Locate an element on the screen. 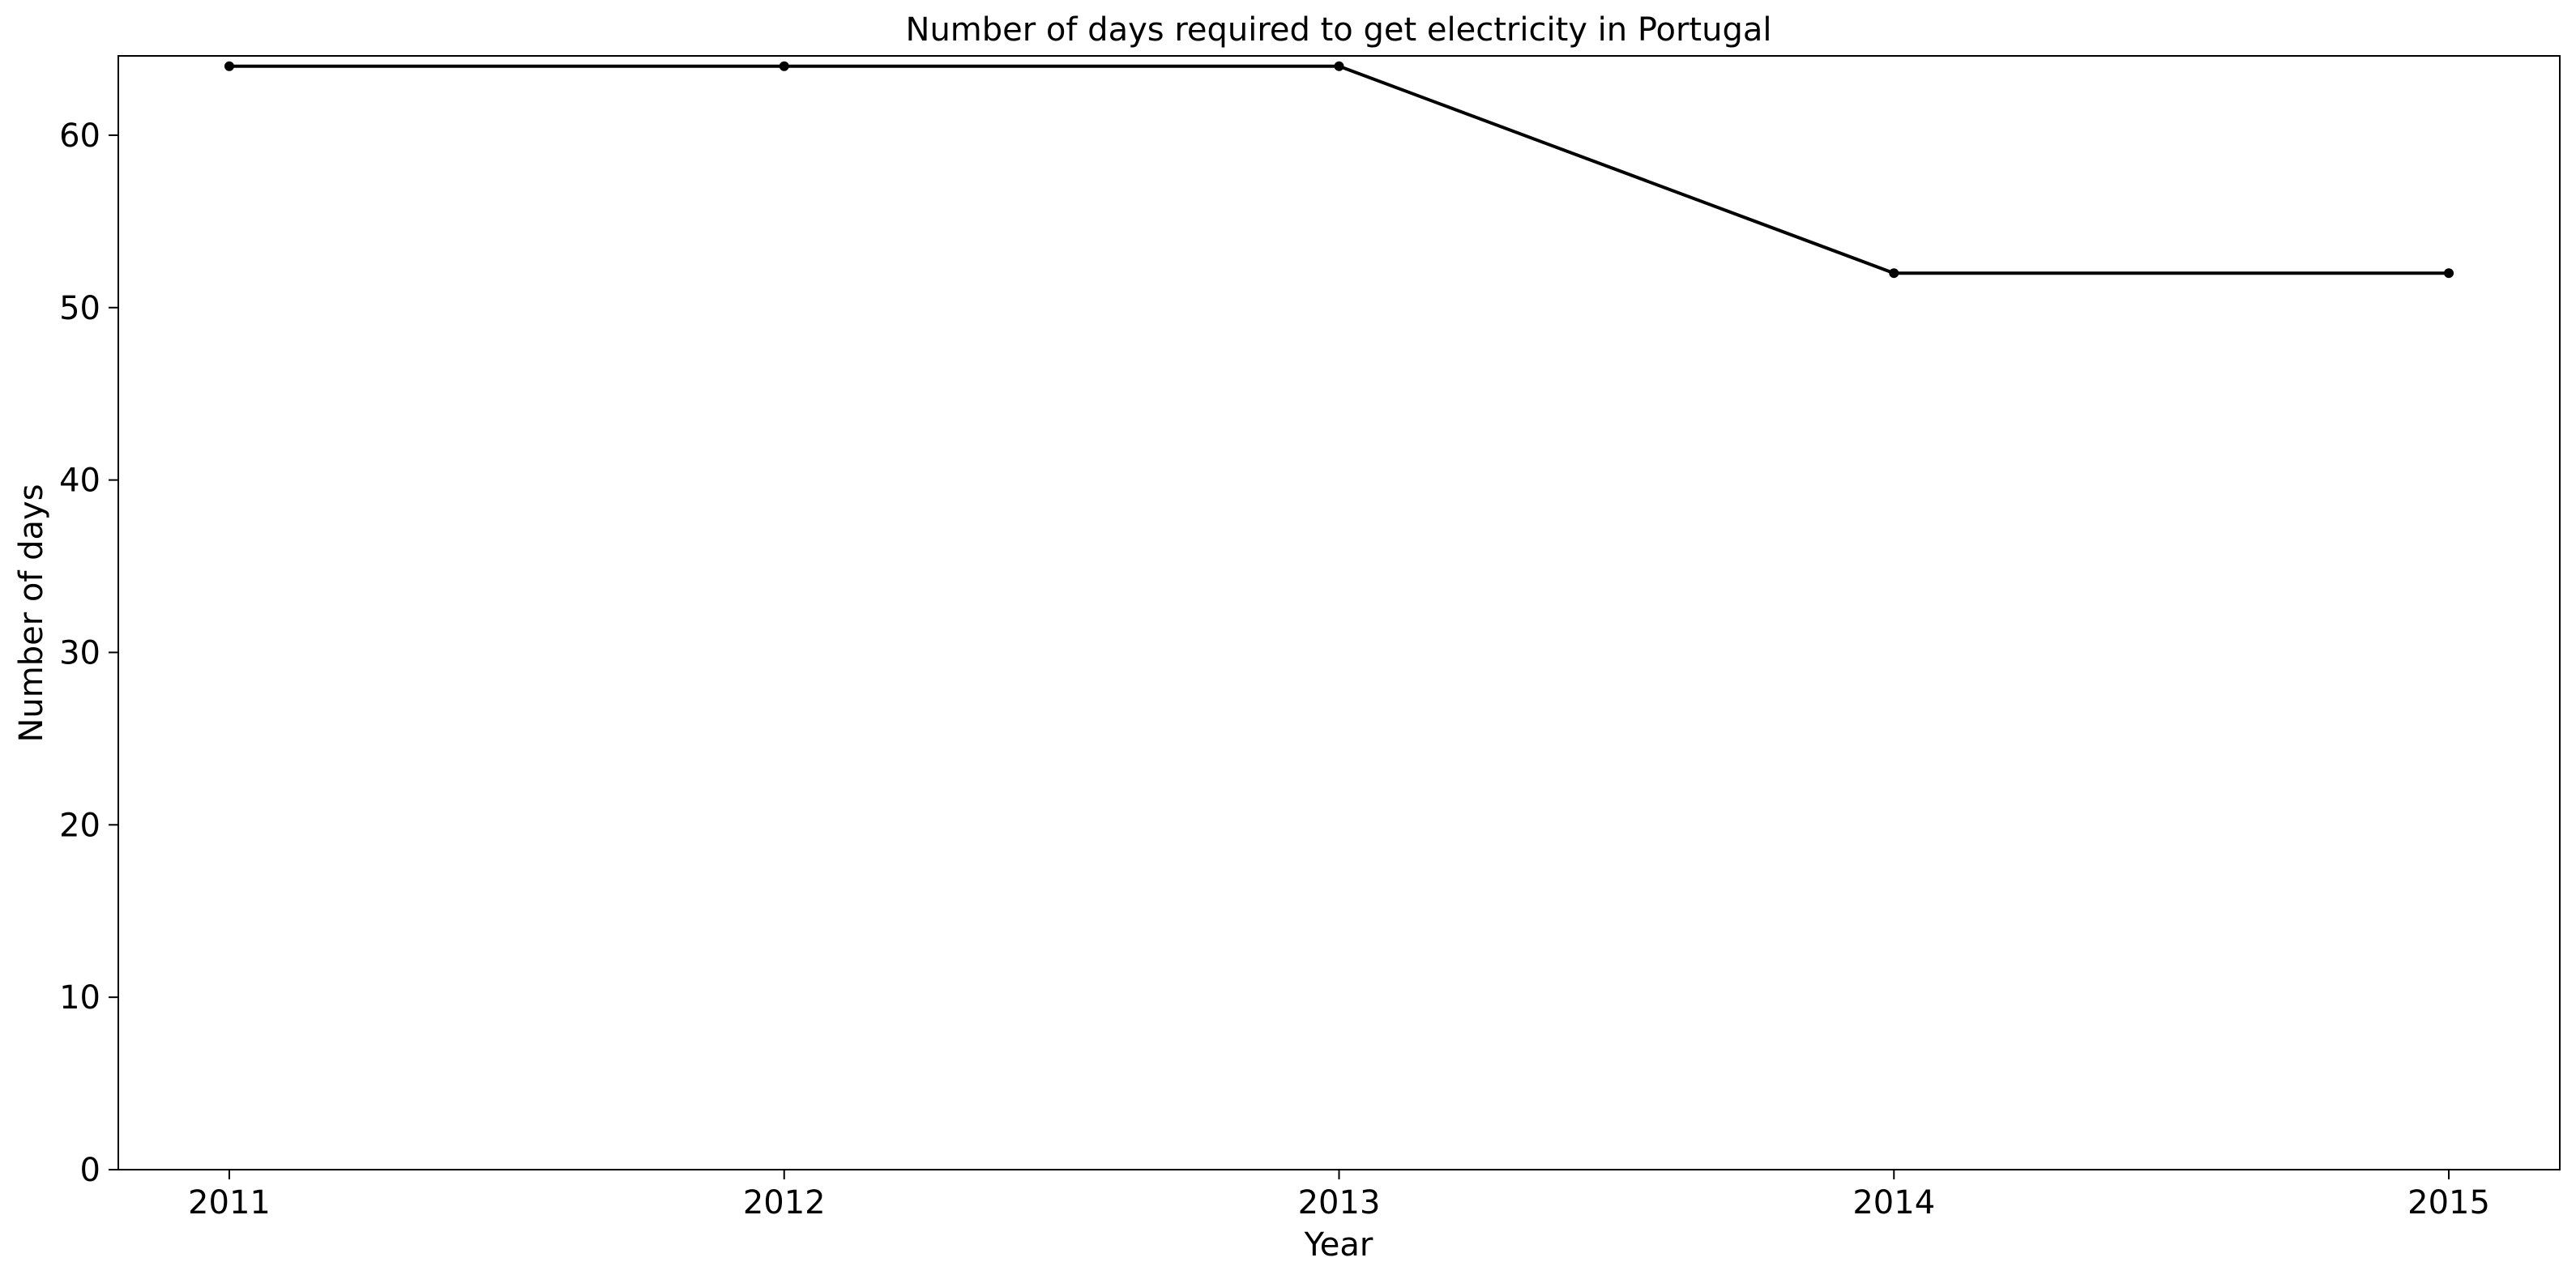  plot-area is located at coordinates (1339, 170).